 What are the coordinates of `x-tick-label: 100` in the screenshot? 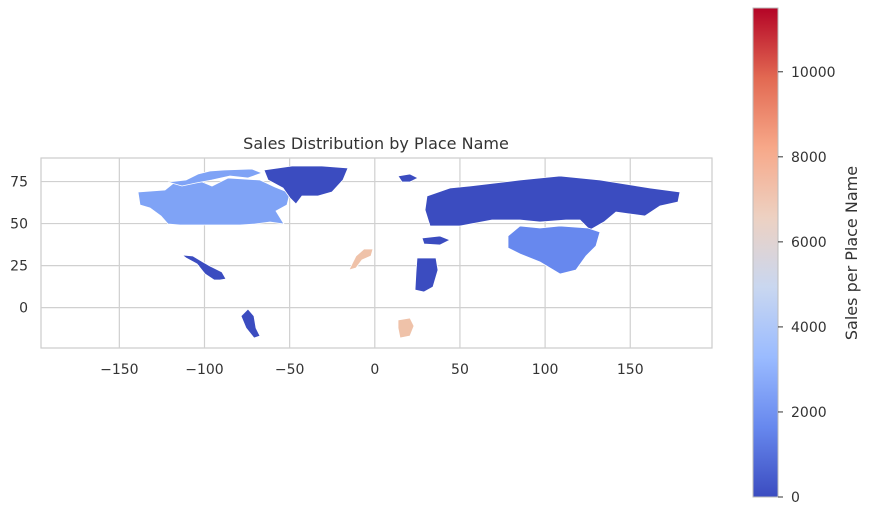 It's located at (545, 370).